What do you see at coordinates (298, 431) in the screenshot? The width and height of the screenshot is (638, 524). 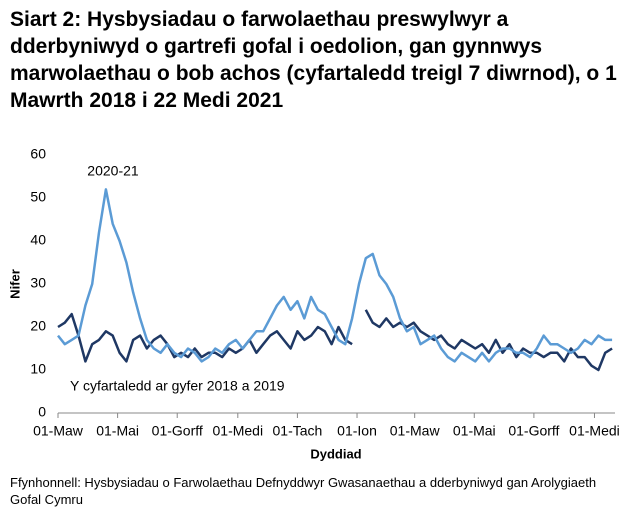 I see `x-tick-label: 01-Tach` at bounding box center [298, 431].